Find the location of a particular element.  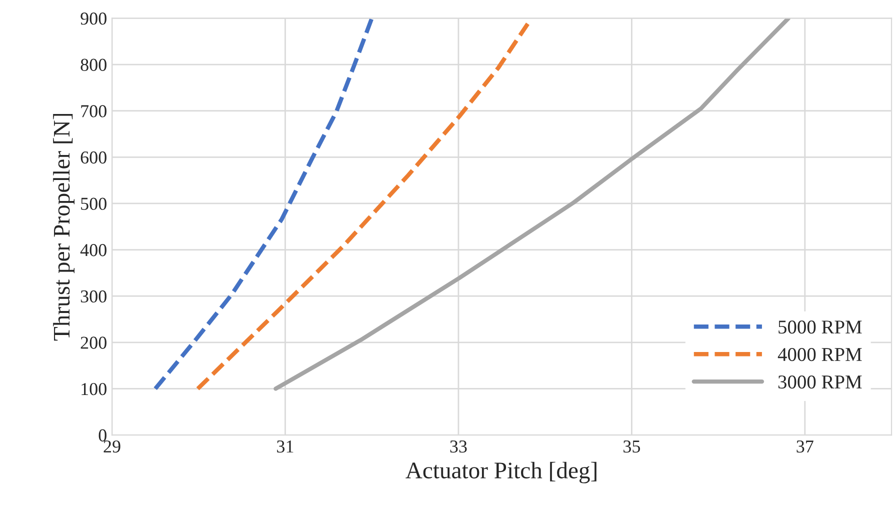

x-tick-label: 35 is located at coordinates (632, 446).